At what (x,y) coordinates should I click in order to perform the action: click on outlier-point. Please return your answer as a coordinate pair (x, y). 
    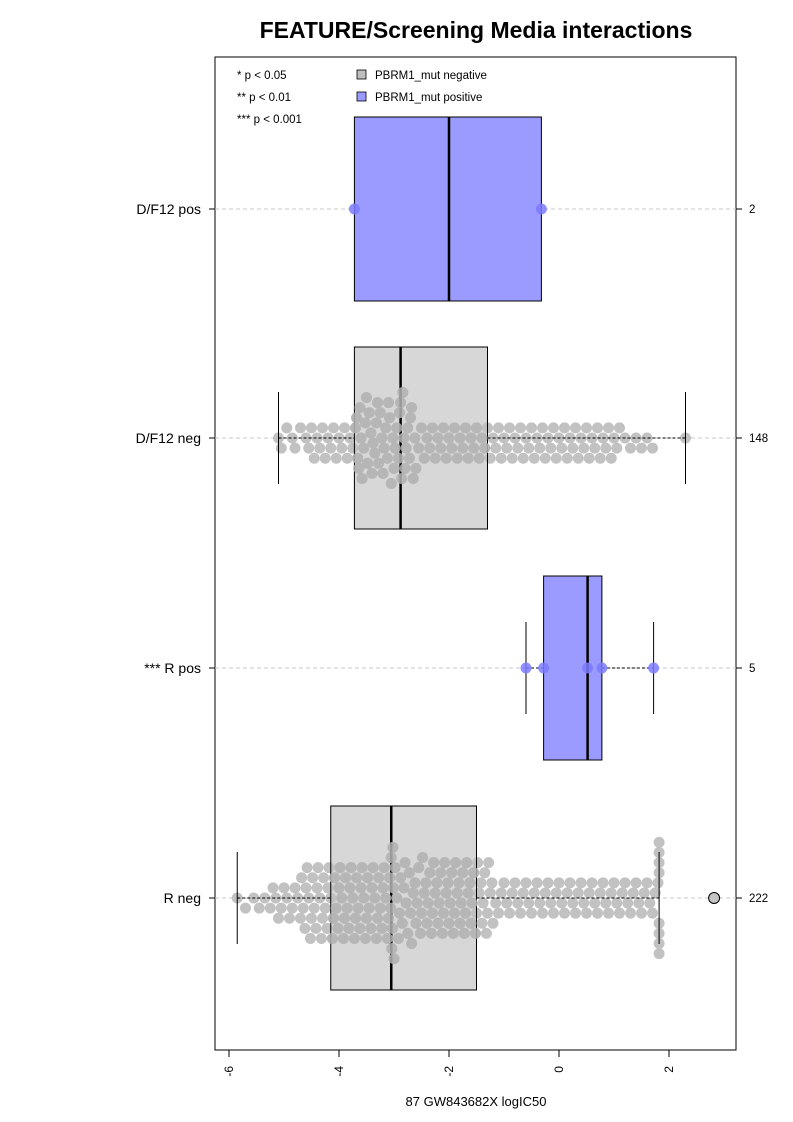
    Looking at the image, I should click on (714, 898).